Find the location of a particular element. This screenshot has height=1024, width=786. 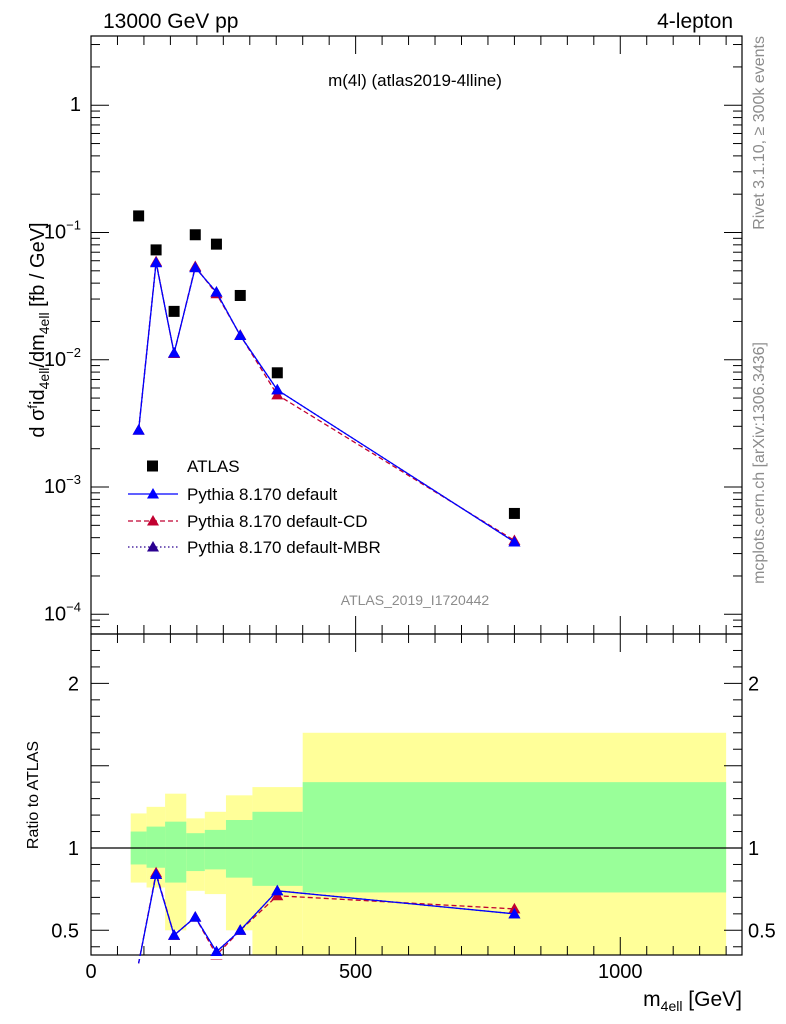

energy-label: 13000 GeV pp is located at coordinates (170, 21).